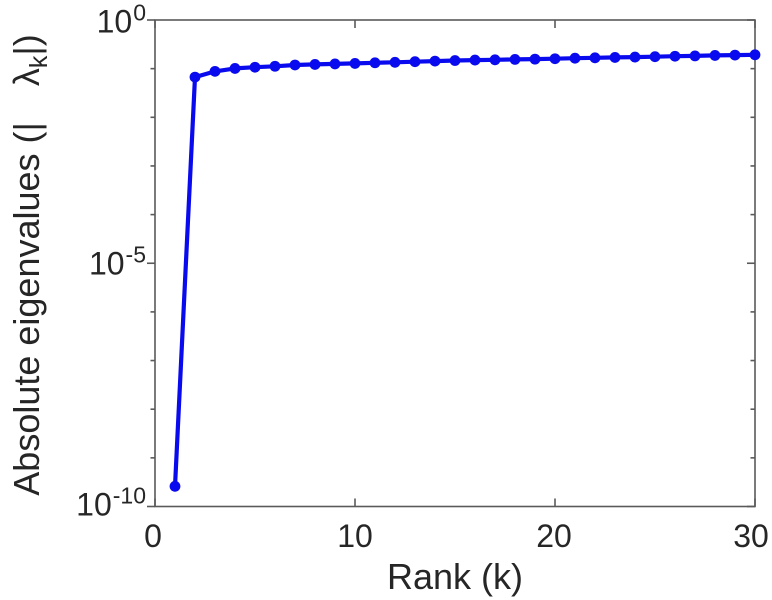 The image size is (772, 600). What do you see at coordinates (153, 536) in the screenshot?
I see `x-tick-label-0: 0` at bounding box center [153, 536].